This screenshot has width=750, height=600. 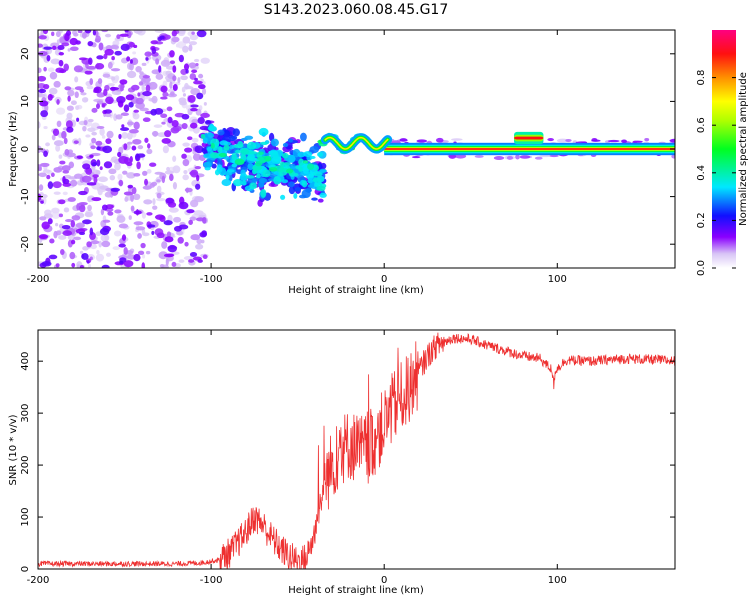 I want to click on colorbar-tick-label: 0.8, so click(x=701, y=78).